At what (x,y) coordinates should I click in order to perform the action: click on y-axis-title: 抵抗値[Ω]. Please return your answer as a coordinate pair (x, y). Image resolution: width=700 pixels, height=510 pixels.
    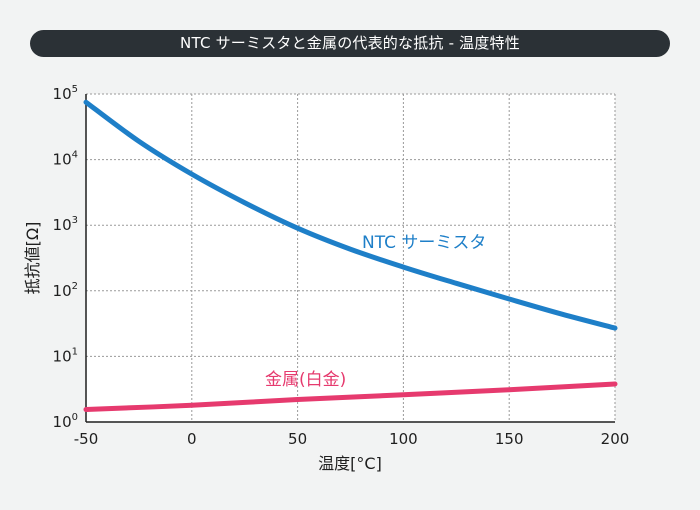
    Looking at the image, I should click on (32, 258).